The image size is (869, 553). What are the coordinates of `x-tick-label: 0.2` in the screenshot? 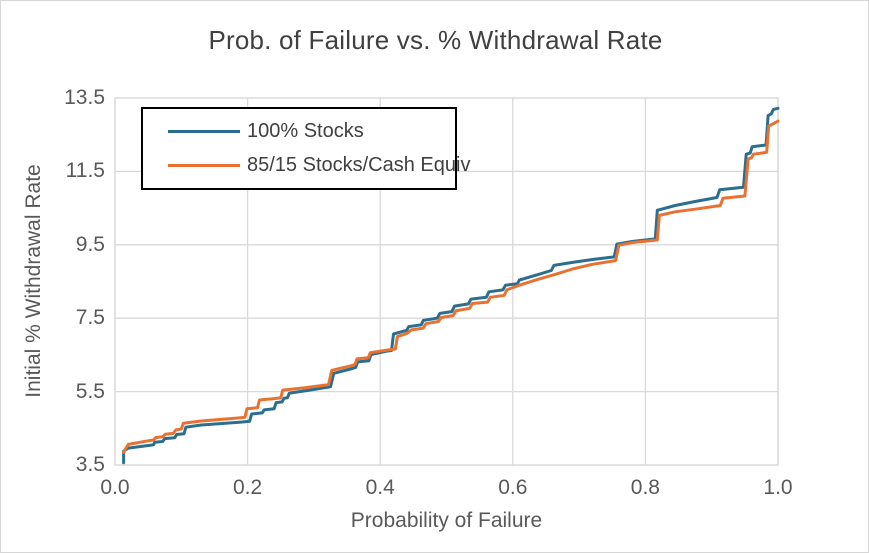 It's located at (247, 487).